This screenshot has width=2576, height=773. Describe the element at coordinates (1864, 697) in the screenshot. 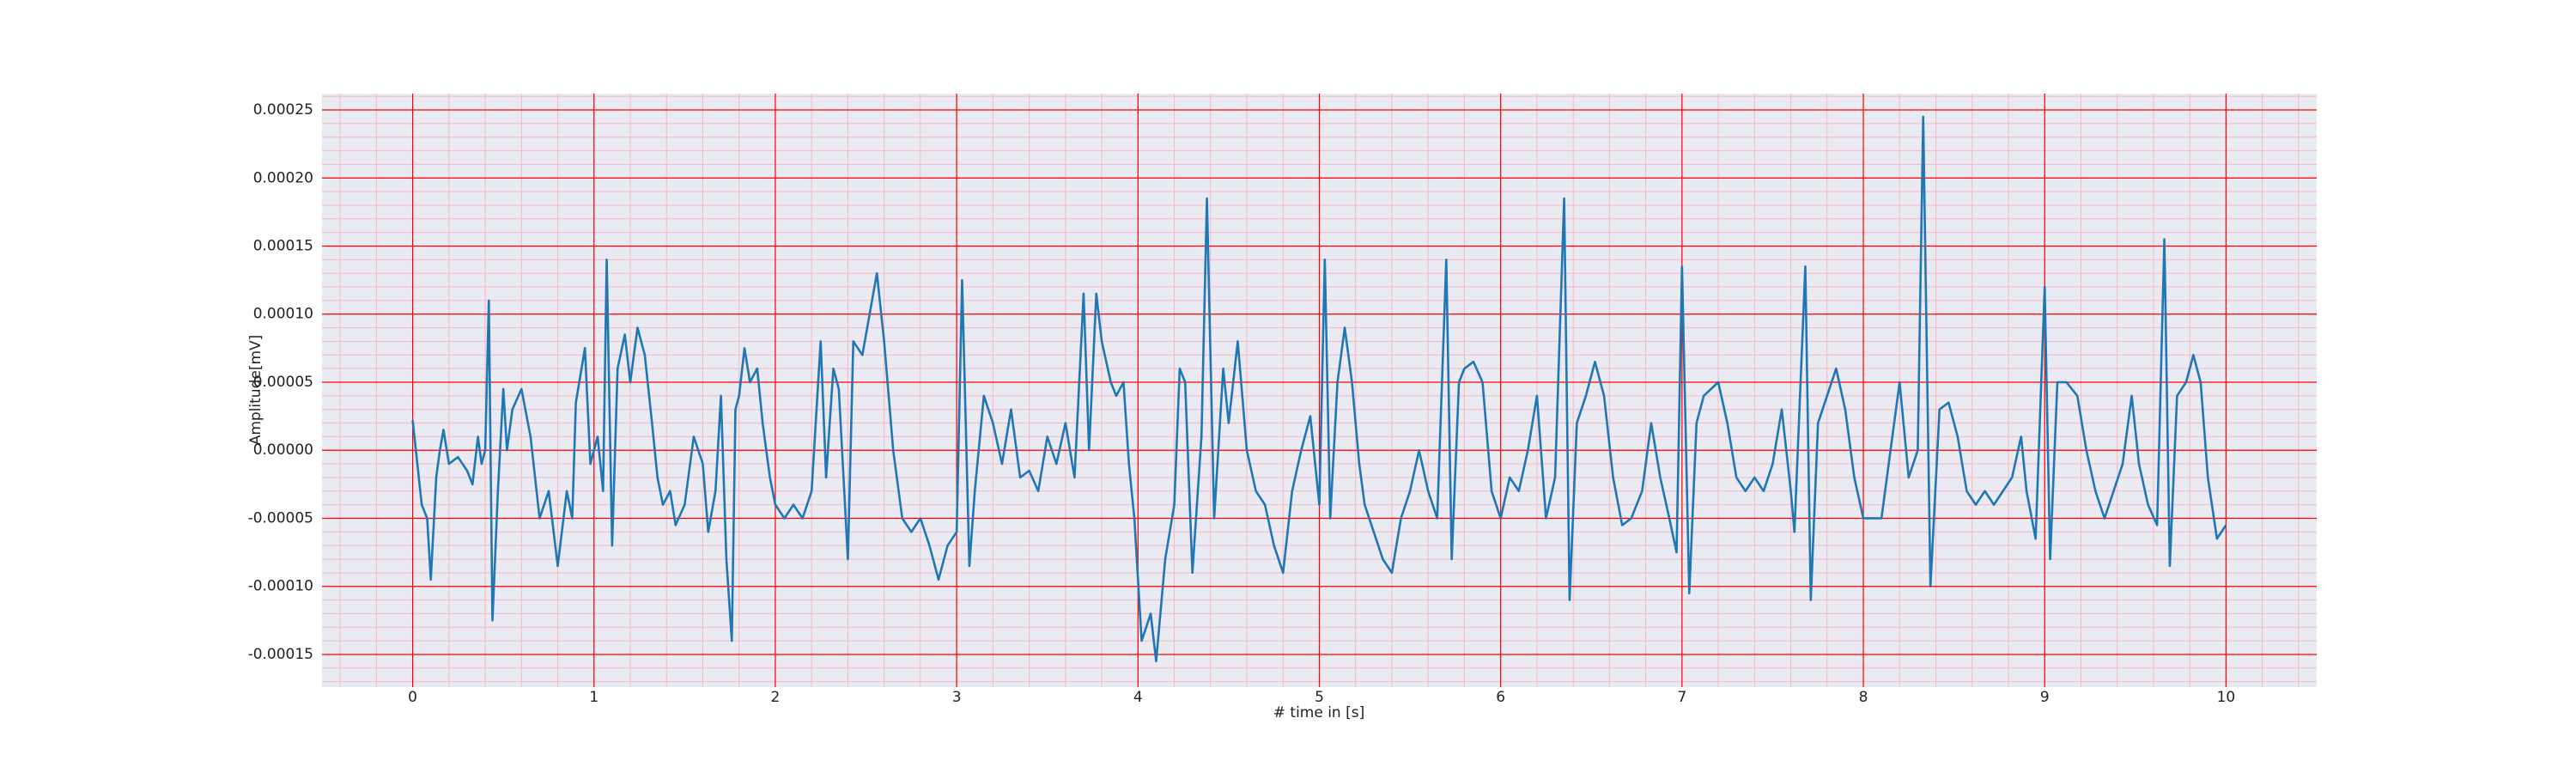

I see `x-tick-label: 8` at that location.